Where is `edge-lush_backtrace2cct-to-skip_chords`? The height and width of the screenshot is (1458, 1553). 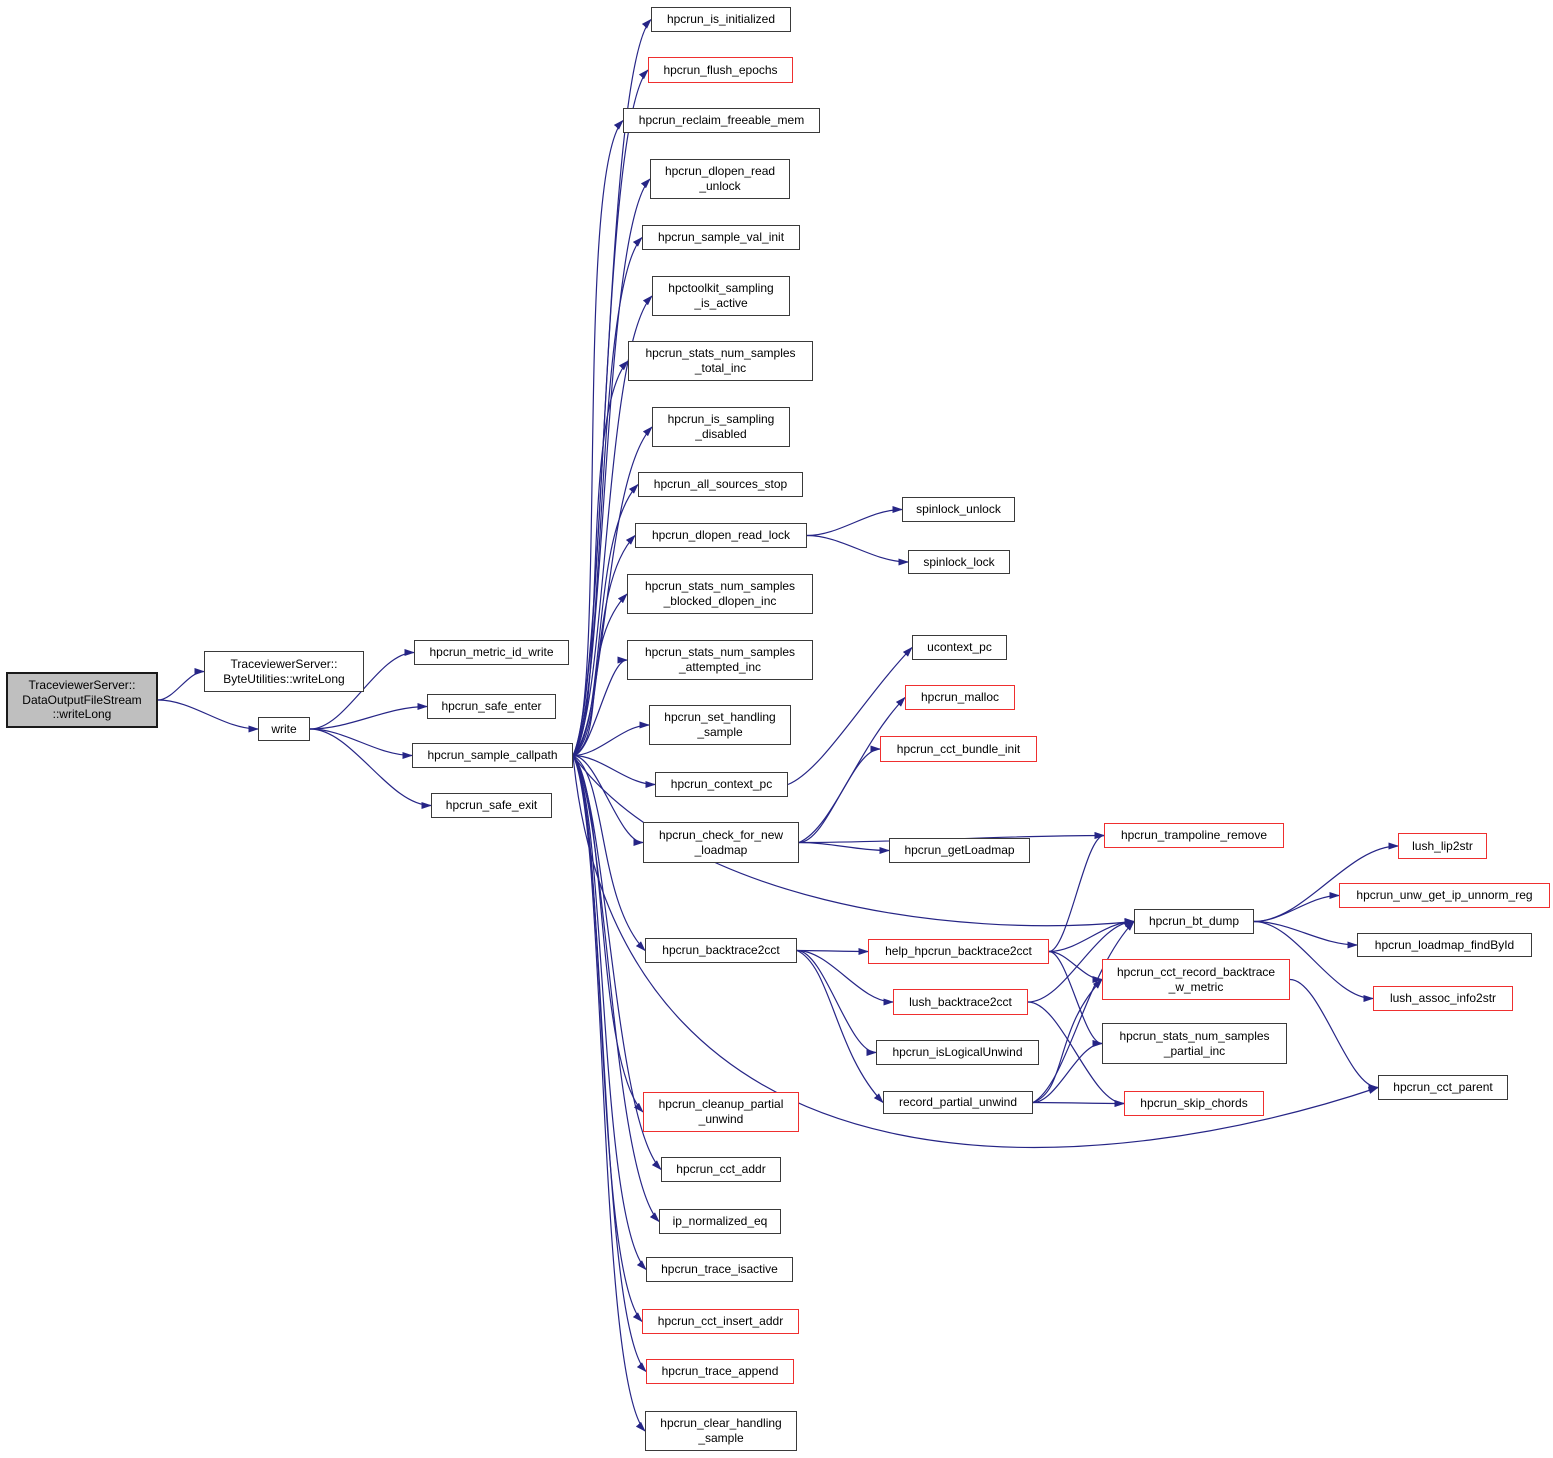 edge-lush_backtrace2cct-to-skip_chords is located at coordinates (1076, 1054).